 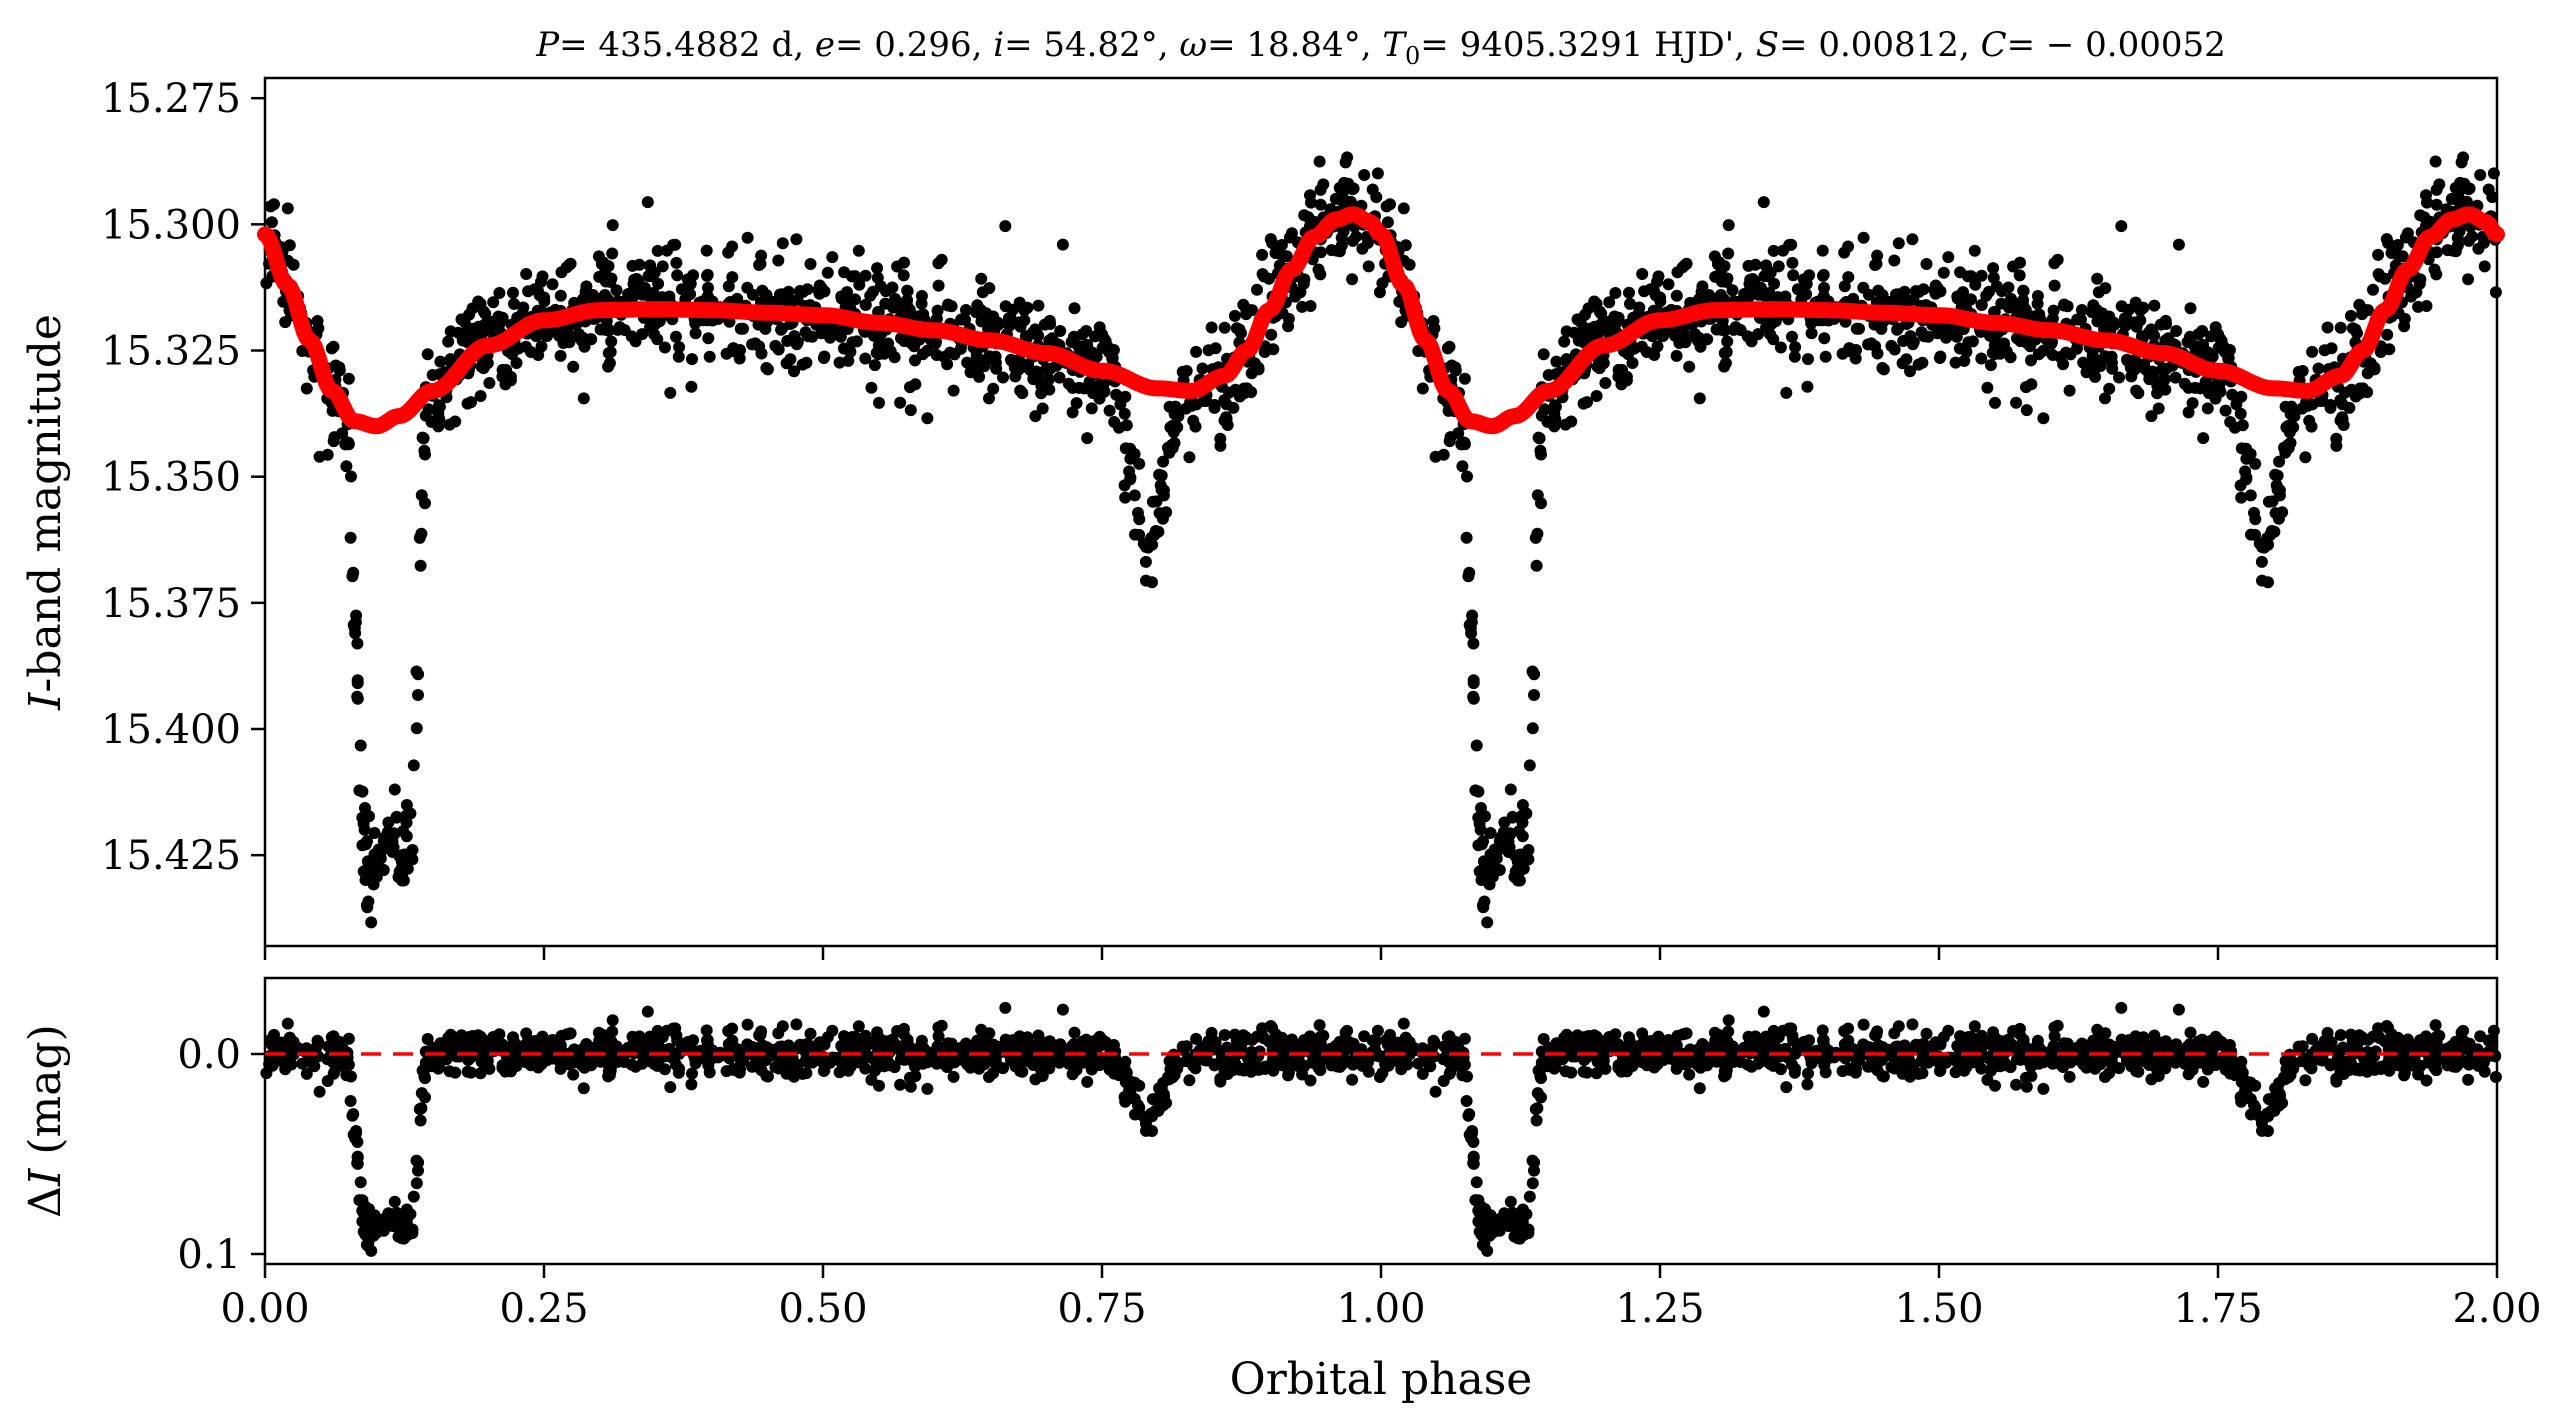 I want to click on x-tick-label: 0.25, so click(x=543, y=1309).